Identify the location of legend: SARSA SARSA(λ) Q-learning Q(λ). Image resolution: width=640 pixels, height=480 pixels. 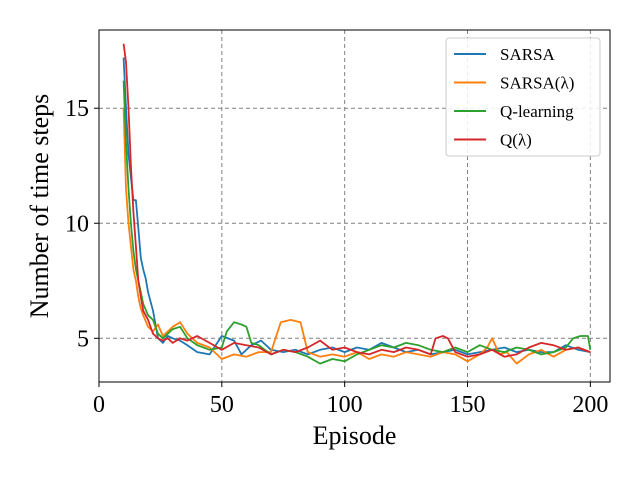
(523, 97).